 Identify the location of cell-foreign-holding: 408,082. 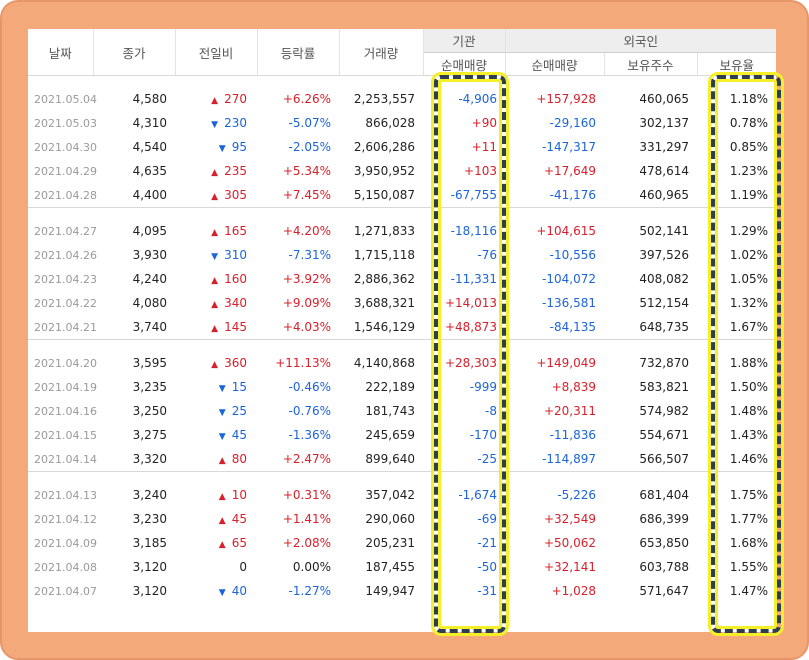
(664, 279).